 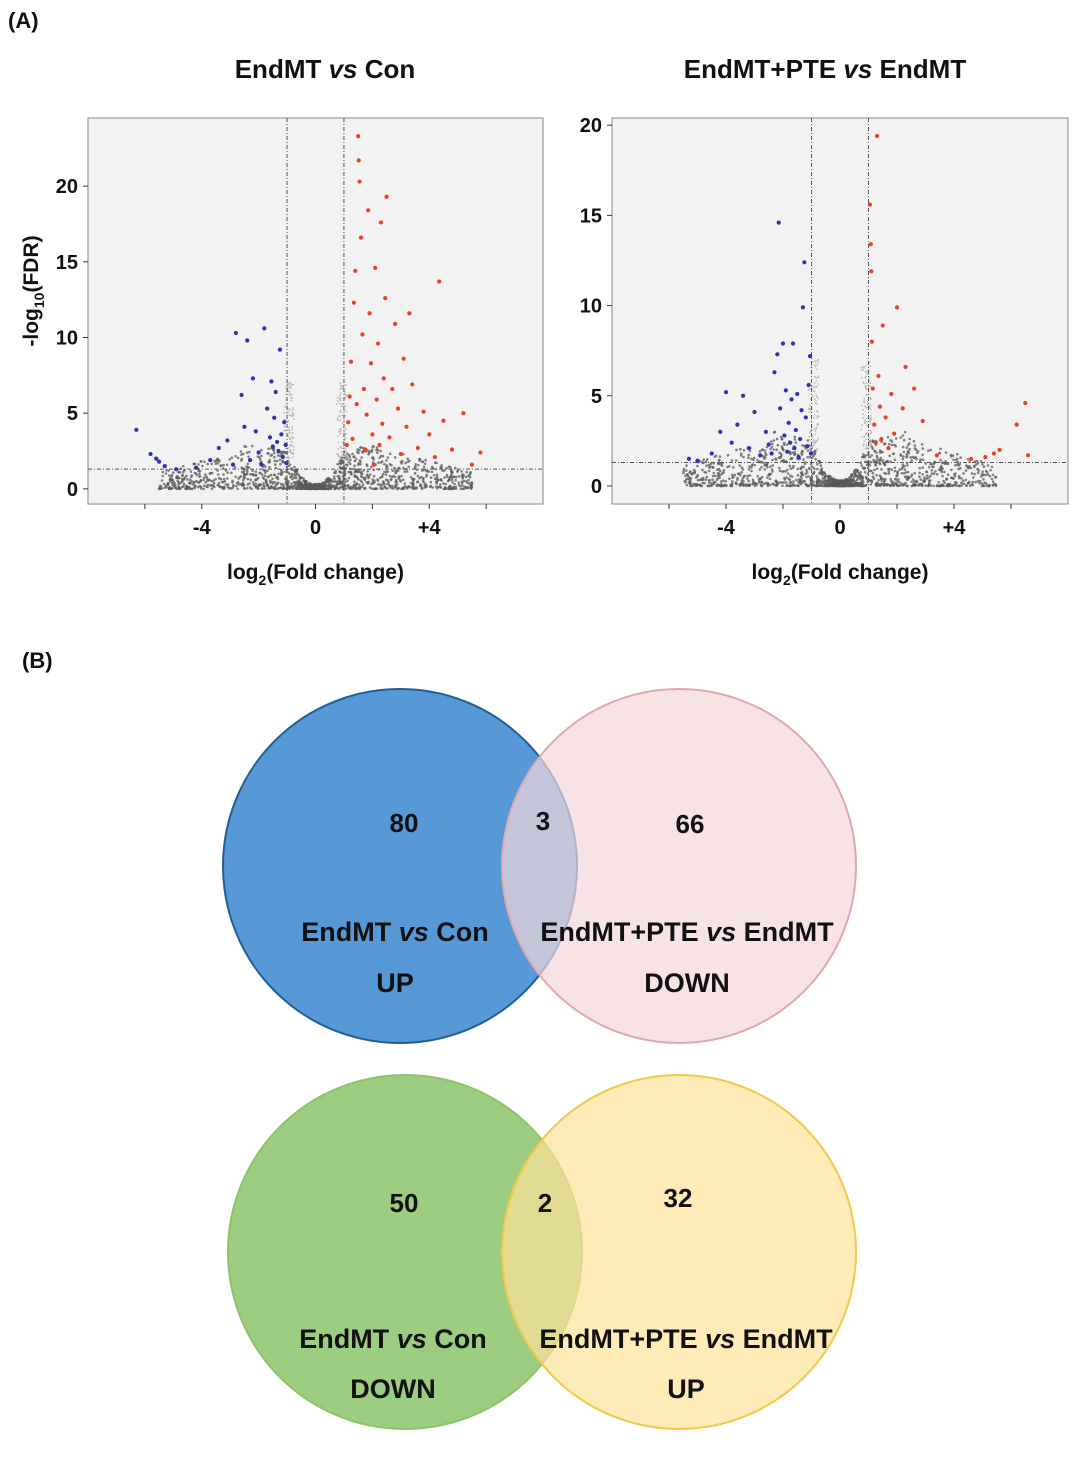 I want to click on y-tick-label: 5, so click(x=596, y=397).